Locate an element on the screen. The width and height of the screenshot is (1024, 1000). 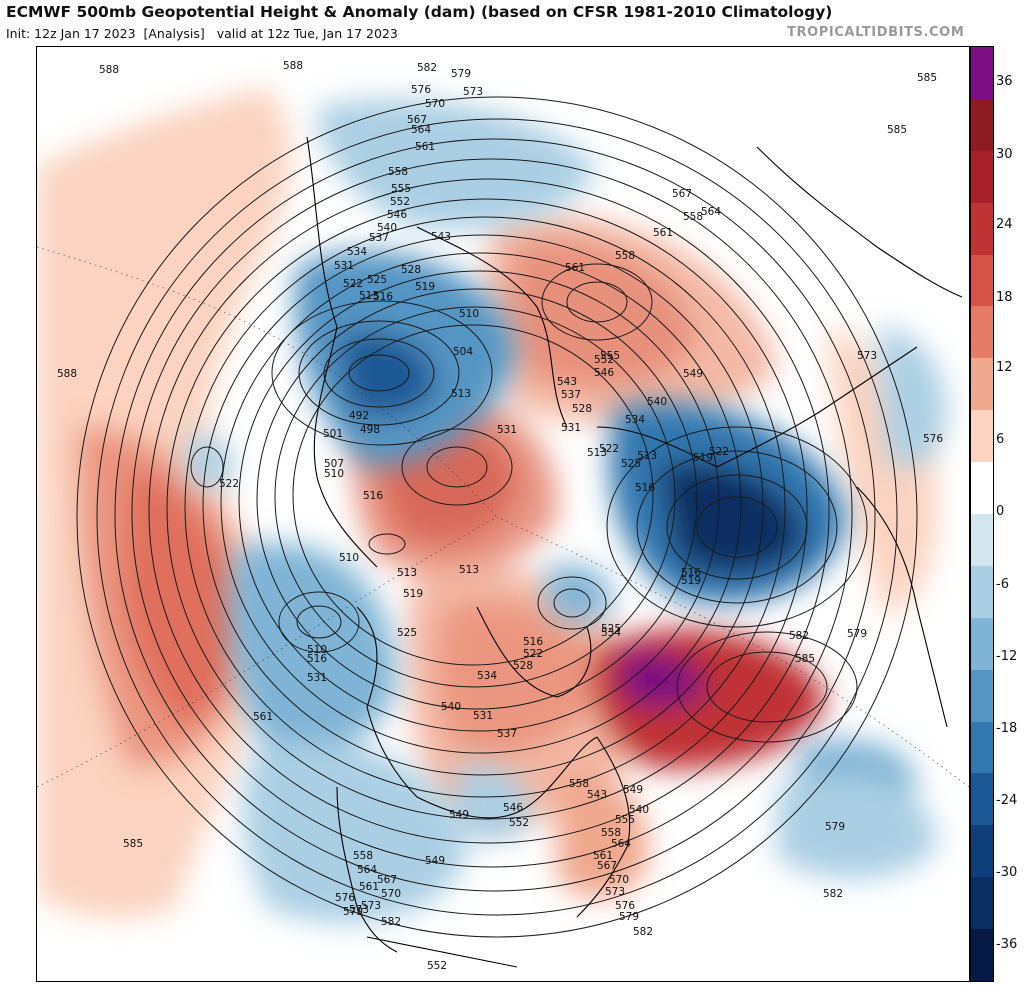
colorbar-tick-label: -36 is located at coordinates (1007, 944).